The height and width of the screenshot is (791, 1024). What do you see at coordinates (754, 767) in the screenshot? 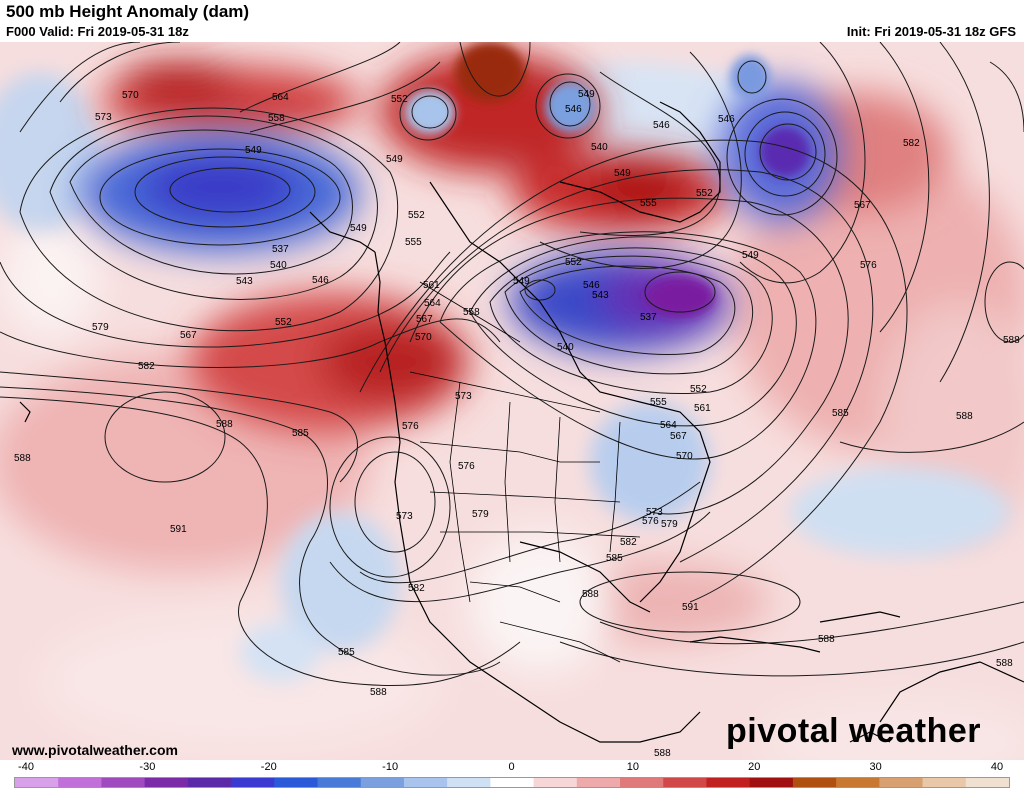
I see `color-scale-tick: 20` at bounding box center [754, 767].